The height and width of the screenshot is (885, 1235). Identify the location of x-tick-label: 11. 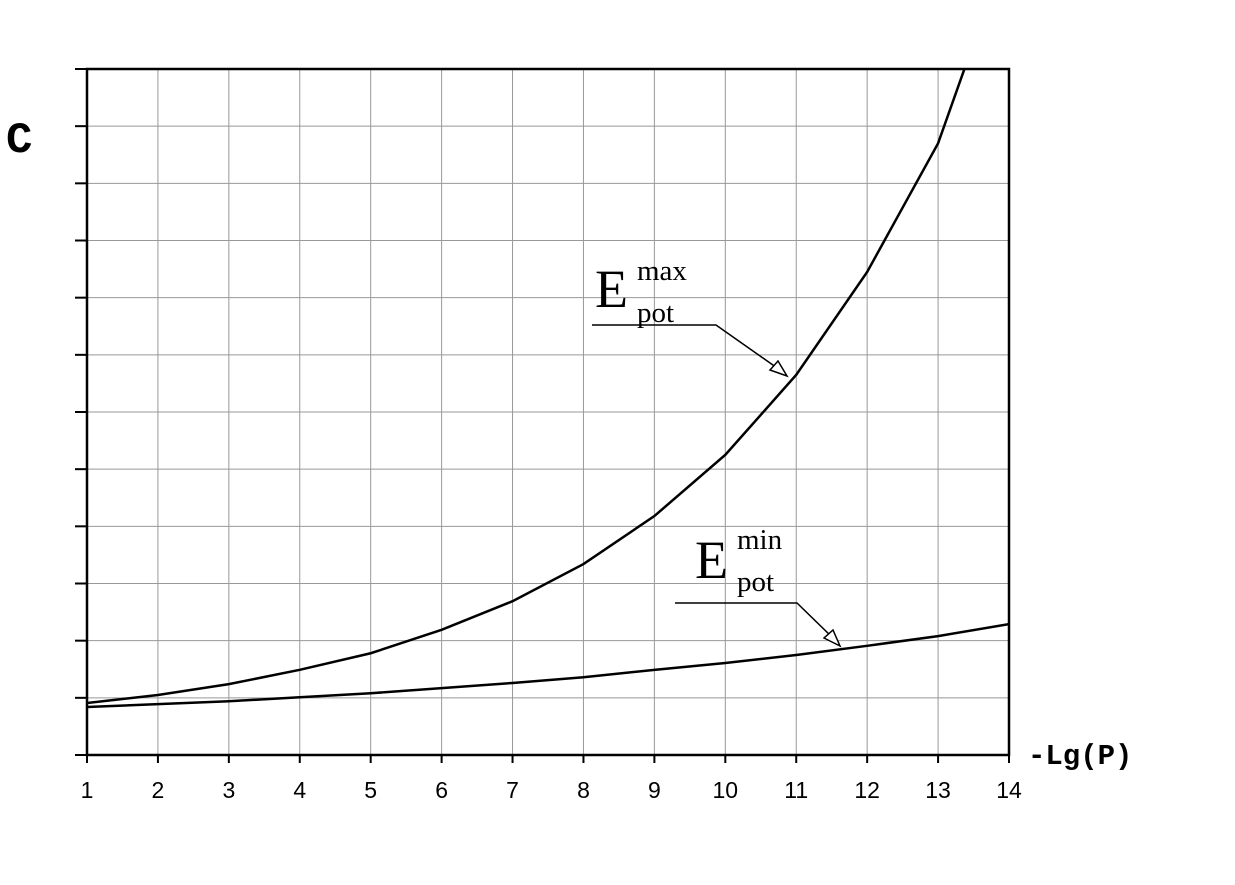
(796, 790).